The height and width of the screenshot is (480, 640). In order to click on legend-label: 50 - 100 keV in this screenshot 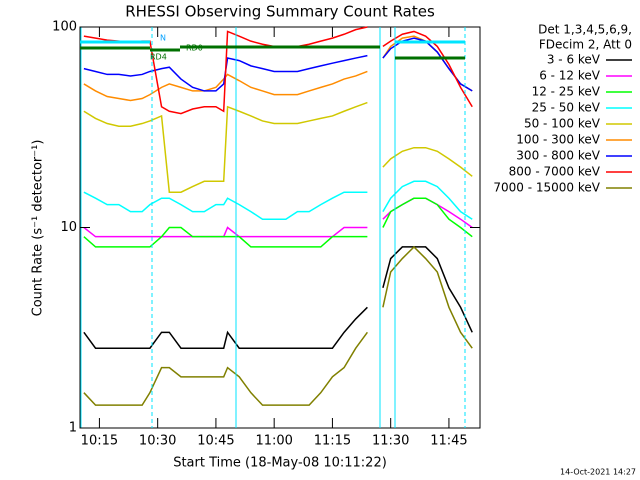, I will do `click(562, 124)`.